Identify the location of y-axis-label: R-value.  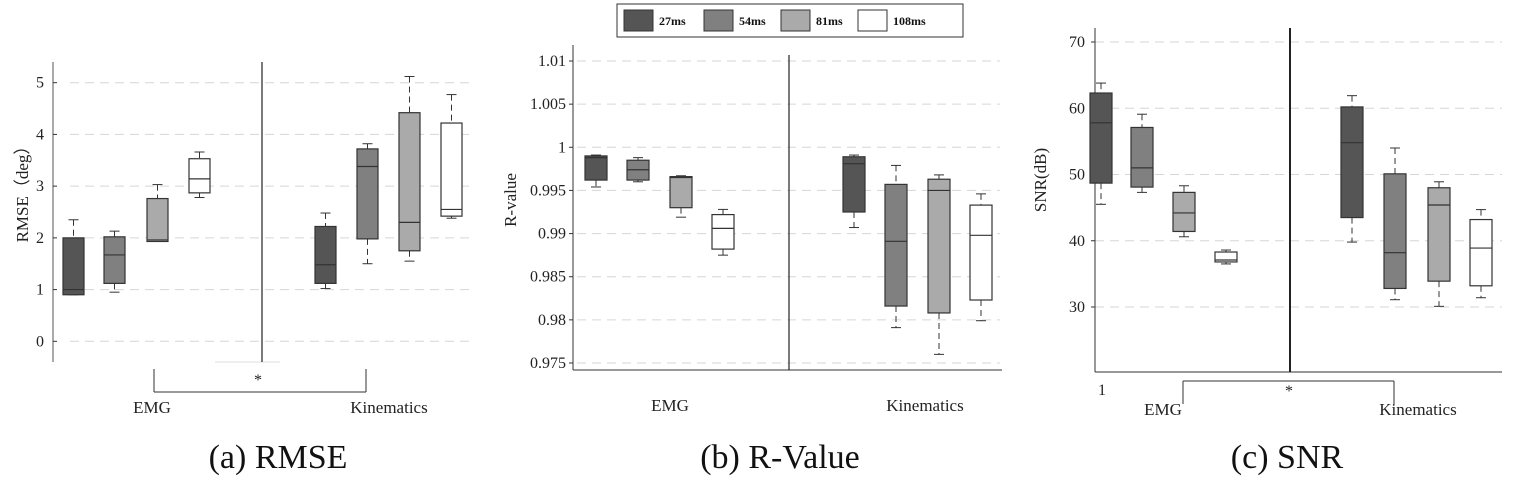
(510, 200).